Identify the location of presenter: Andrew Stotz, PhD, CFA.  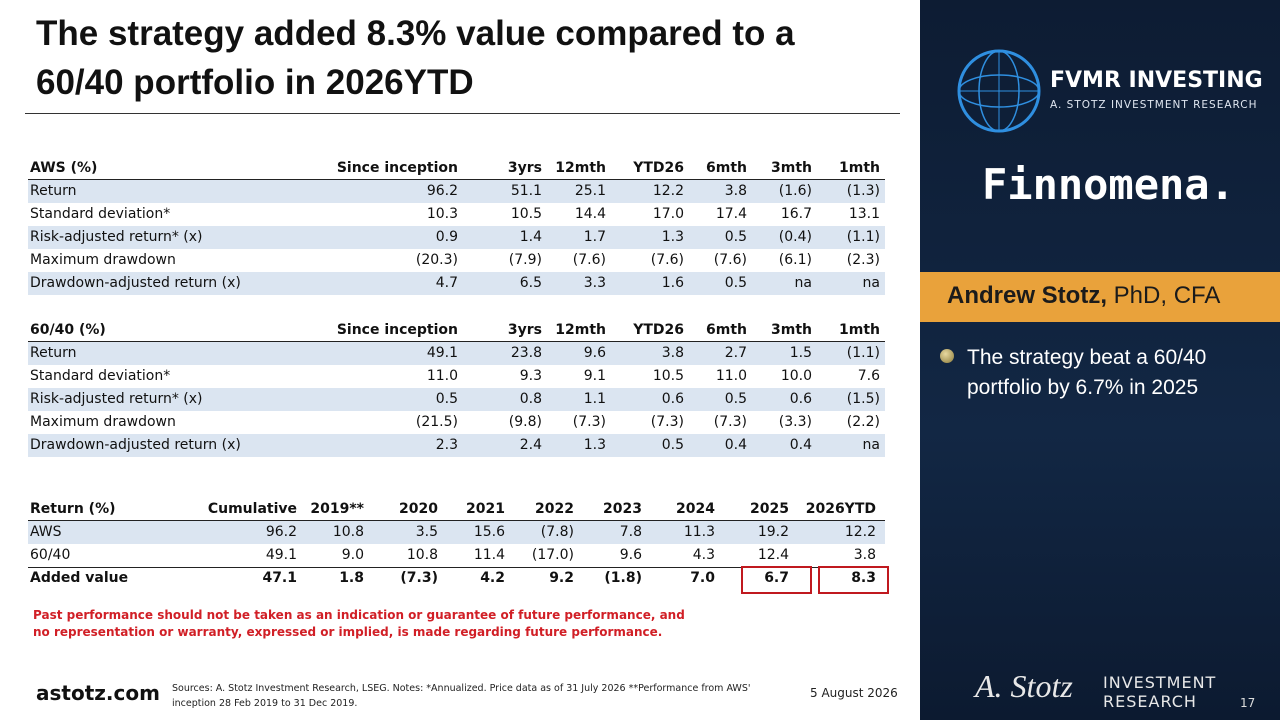
(1083, 296).